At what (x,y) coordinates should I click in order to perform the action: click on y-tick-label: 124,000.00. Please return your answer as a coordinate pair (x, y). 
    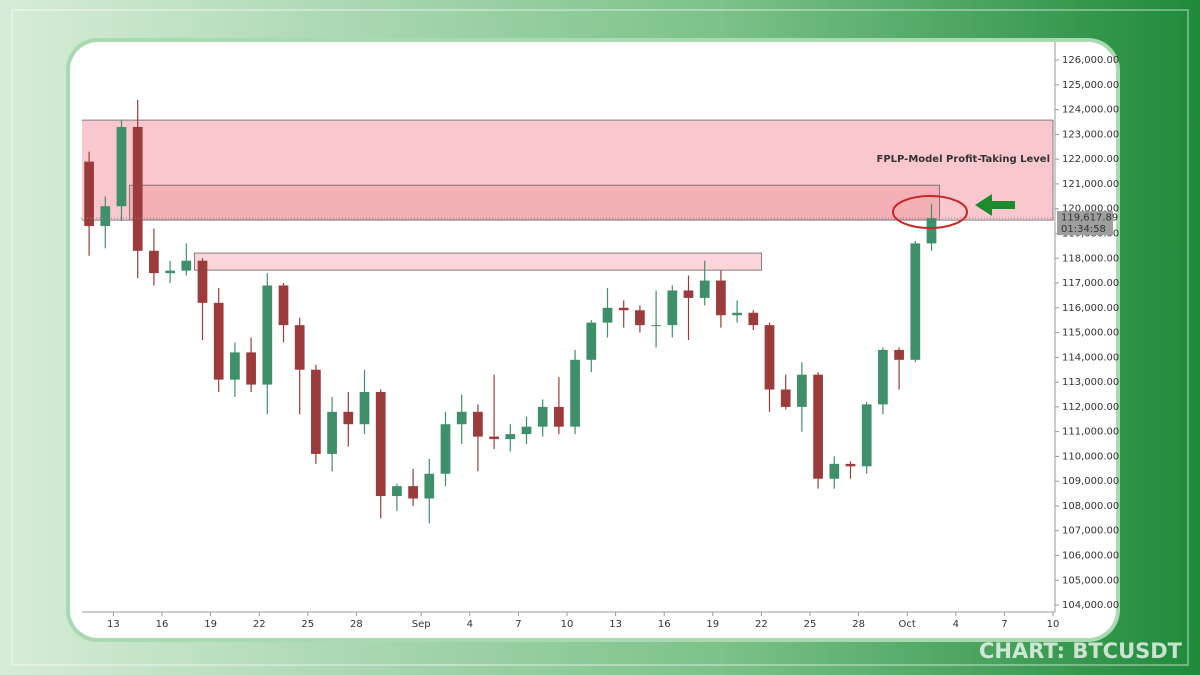
    Looking at the image, I should click on (1090, 110).